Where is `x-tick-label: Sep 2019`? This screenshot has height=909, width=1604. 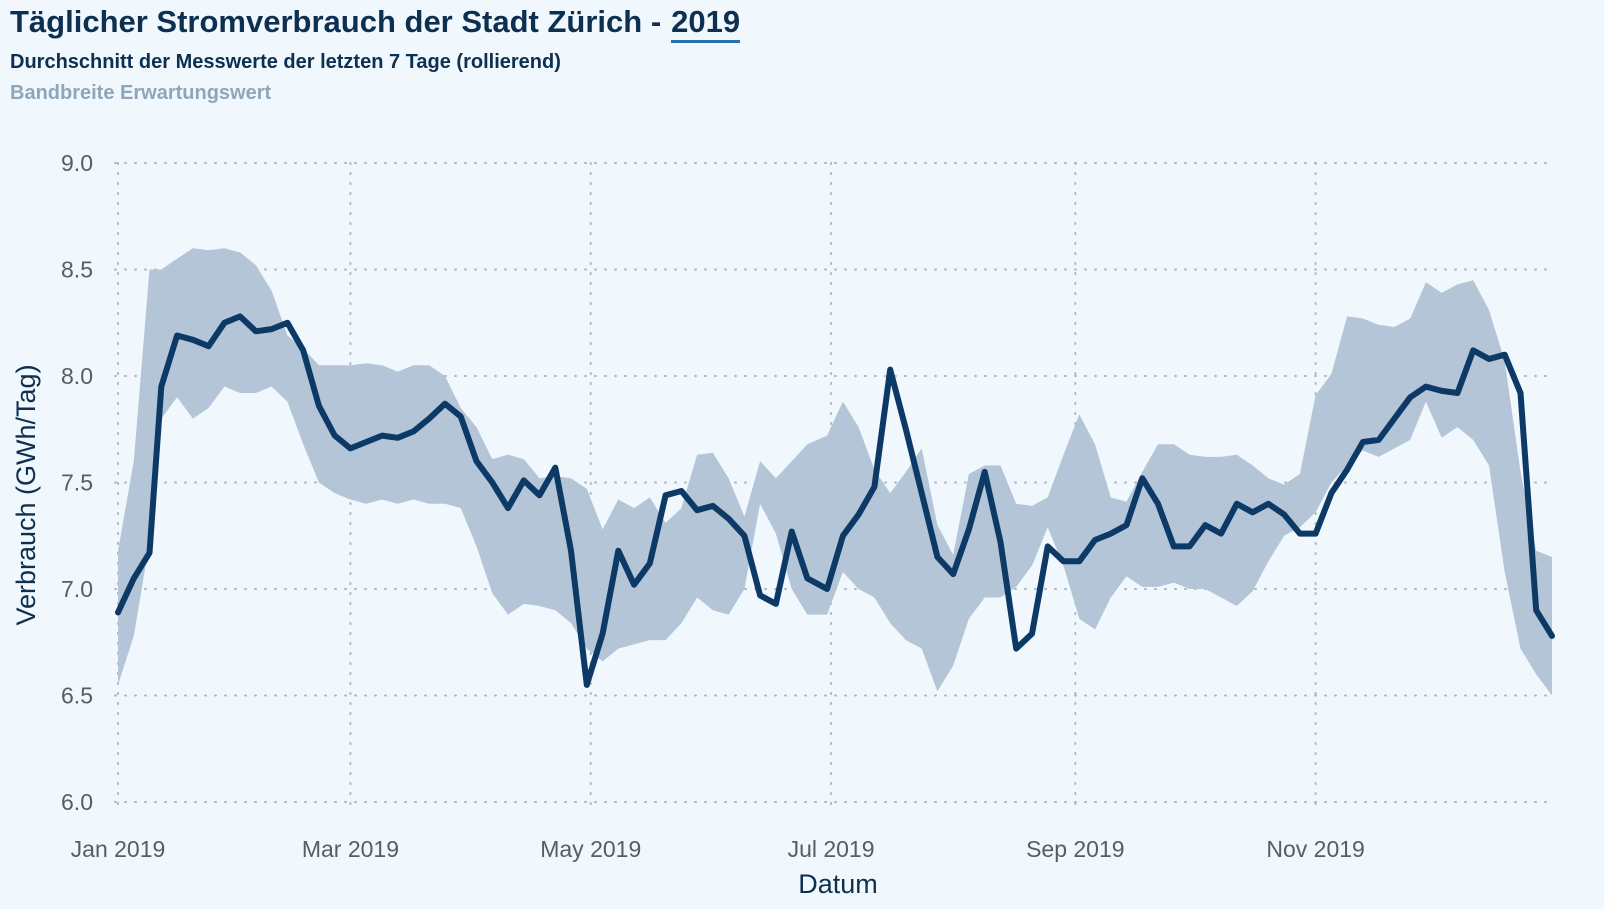
x-tick-label: Sep 2019 is located at coordinates (1075, 849).